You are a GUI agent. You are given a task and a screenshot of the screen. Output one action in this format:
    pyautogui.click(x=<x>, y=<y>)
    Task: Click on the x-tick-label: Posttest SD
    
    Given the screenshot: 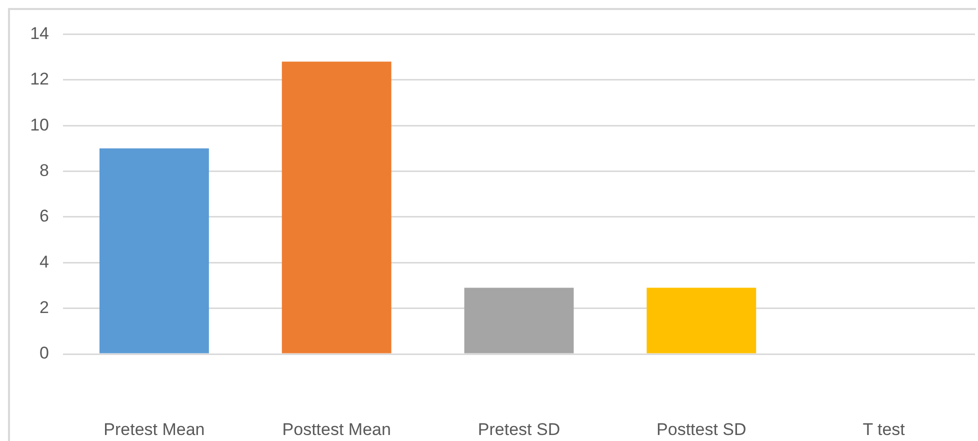 What is the action you would take?
    pyautogui.click(x=701, y=429)
    